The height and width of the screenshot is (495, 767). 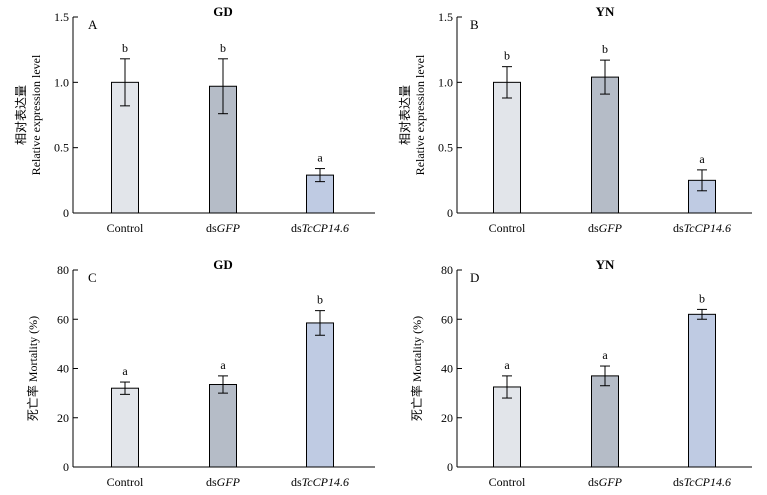 What do you see at coordinates (92, 277) in the screenshot?
I see `panel-label: C` at bounding box center [92, 277].